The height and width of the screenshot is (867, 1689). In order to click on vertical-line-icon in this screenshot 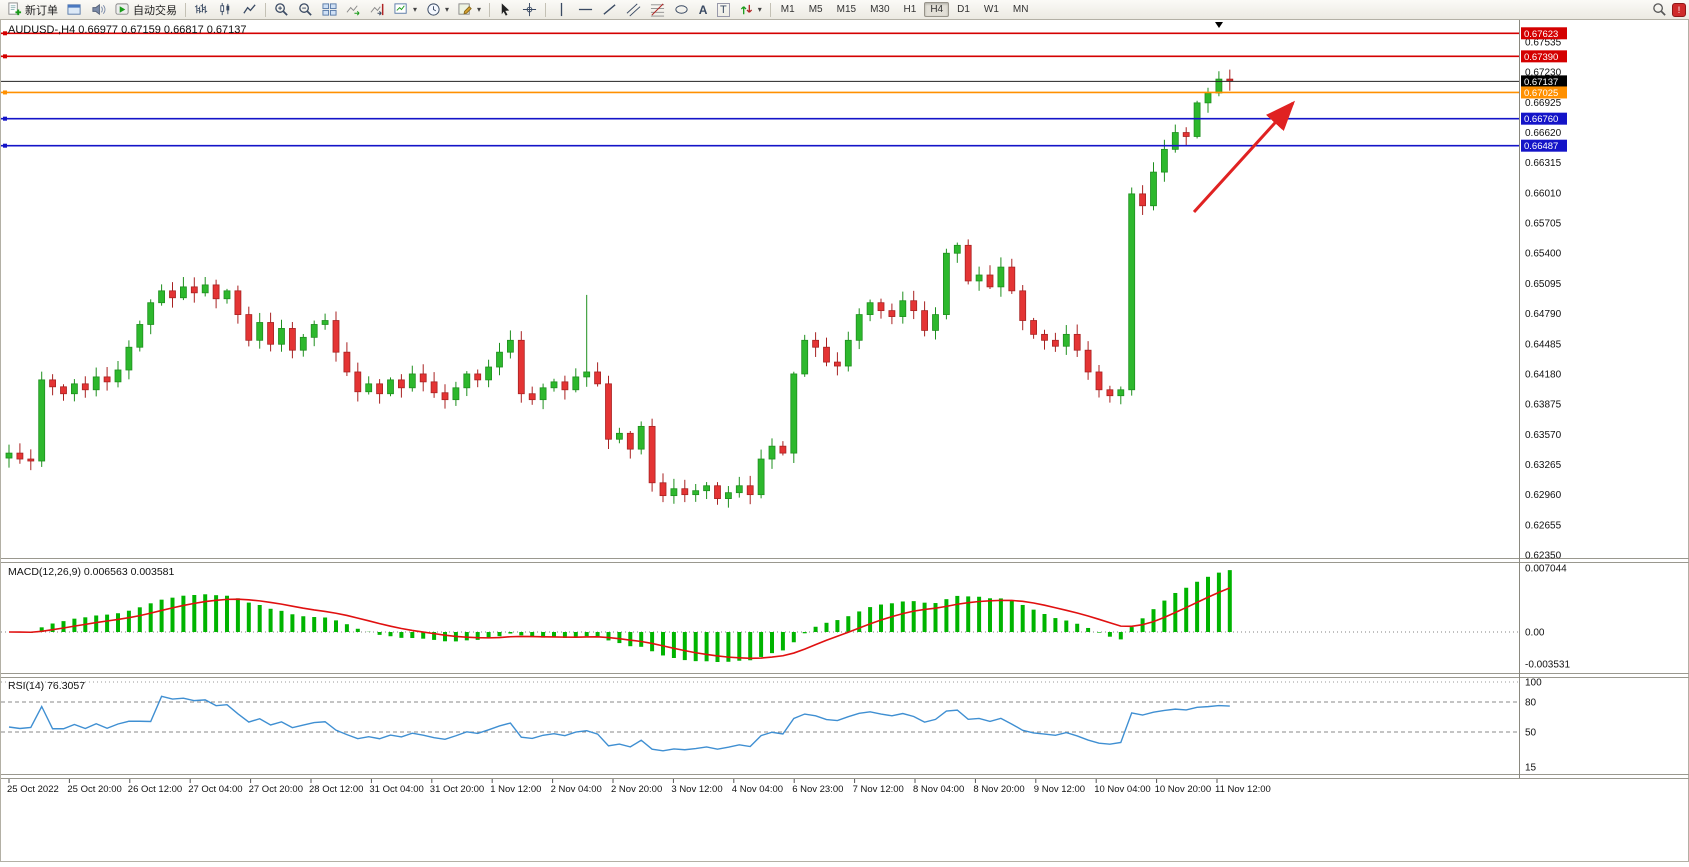, I will do `click(561, 9)`.